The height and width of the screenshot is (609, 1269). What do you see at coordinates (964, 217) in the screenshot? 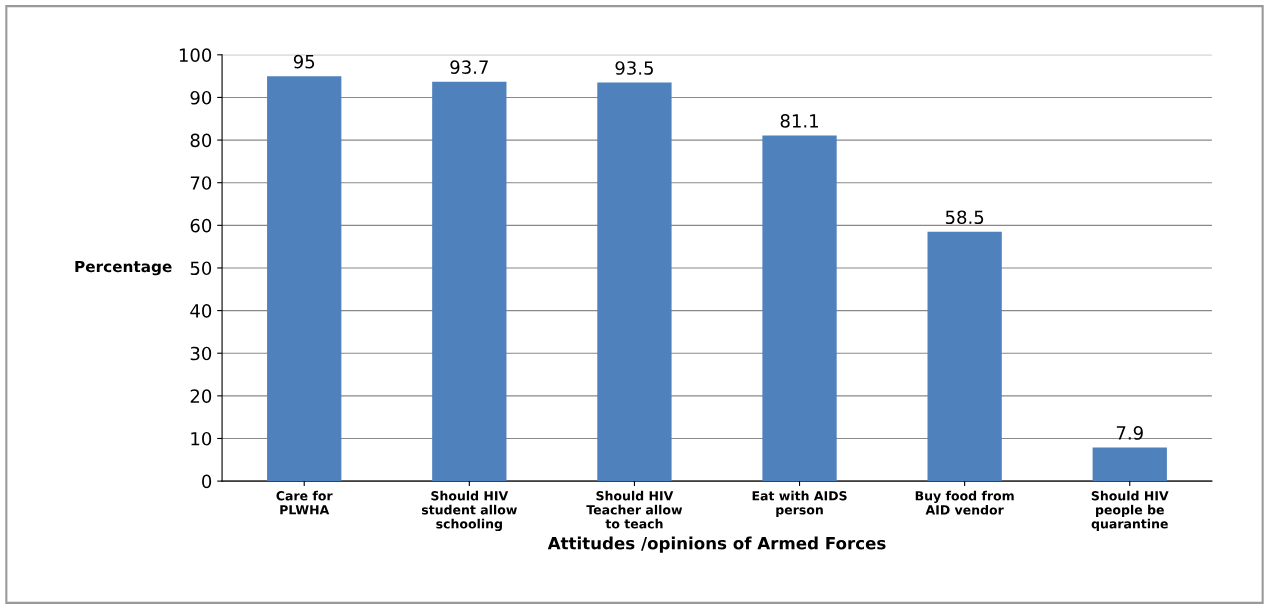
I see `data-label: 58.5` at bounding box center [964, 217].